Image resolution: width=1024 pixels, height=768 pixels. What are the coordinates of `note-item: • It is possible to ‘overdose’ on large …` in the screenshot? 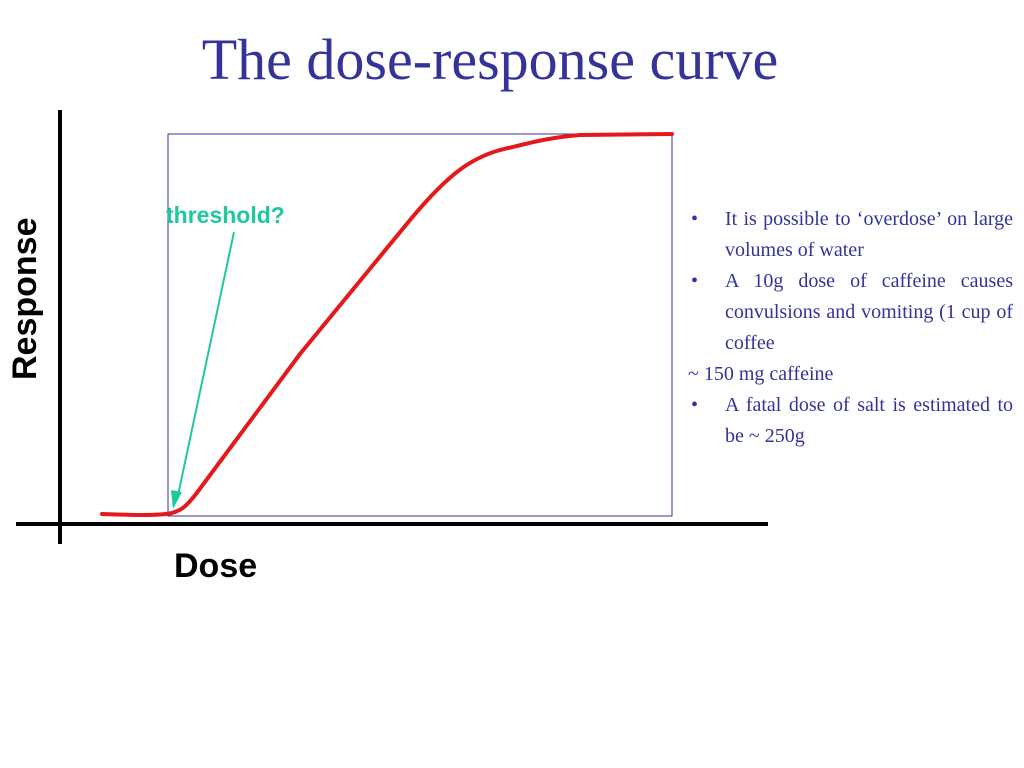 It's located at (850, 235).